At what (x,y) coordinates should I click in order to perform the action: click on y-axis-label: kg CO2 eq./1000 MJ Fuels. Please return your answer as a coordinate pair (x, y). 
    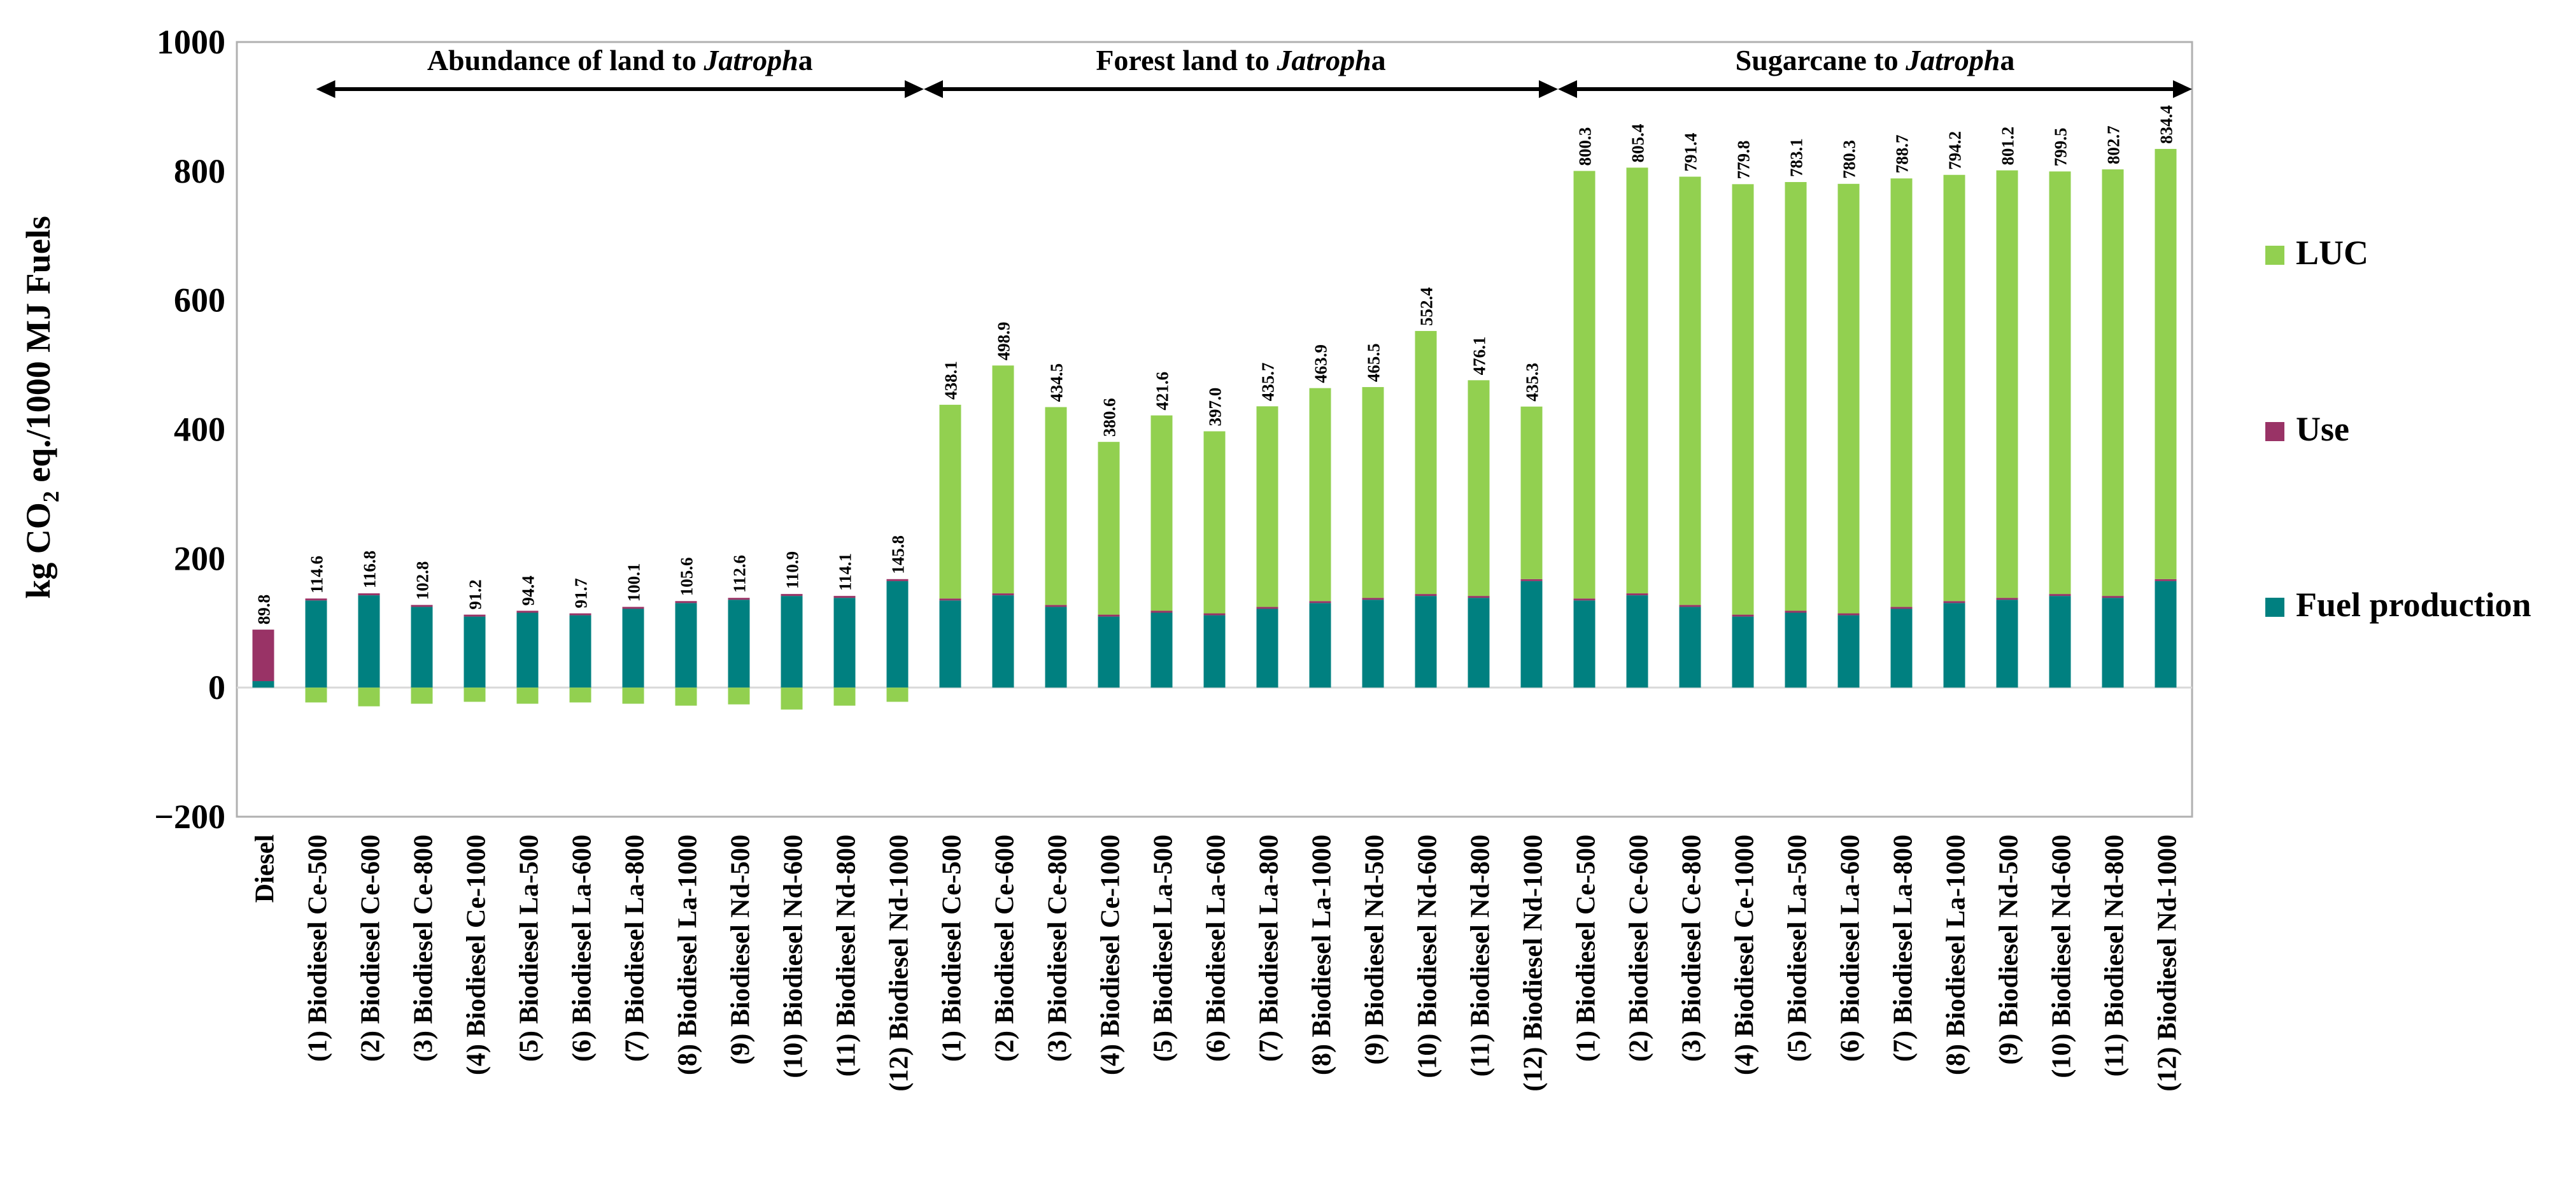
    Looking at the image, I should click on (41, 407).